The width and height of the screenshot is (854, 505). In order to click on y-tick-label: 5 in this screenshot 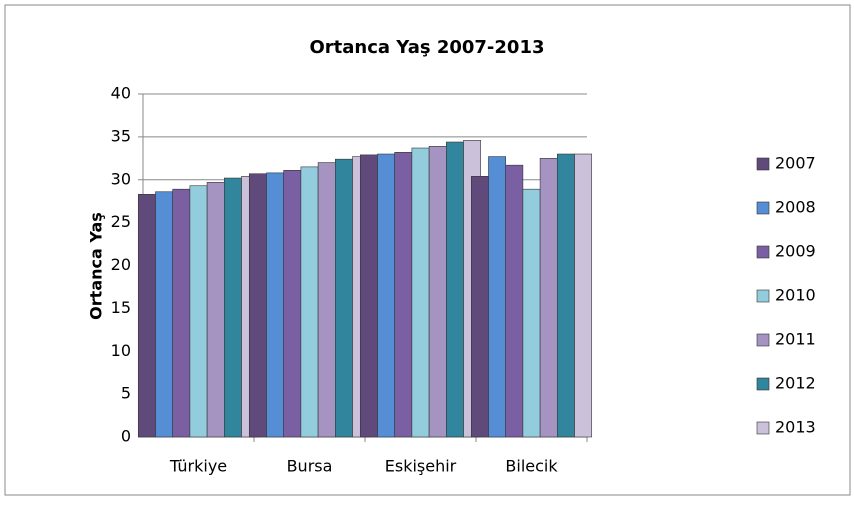, I will do `click(126, 393)`.